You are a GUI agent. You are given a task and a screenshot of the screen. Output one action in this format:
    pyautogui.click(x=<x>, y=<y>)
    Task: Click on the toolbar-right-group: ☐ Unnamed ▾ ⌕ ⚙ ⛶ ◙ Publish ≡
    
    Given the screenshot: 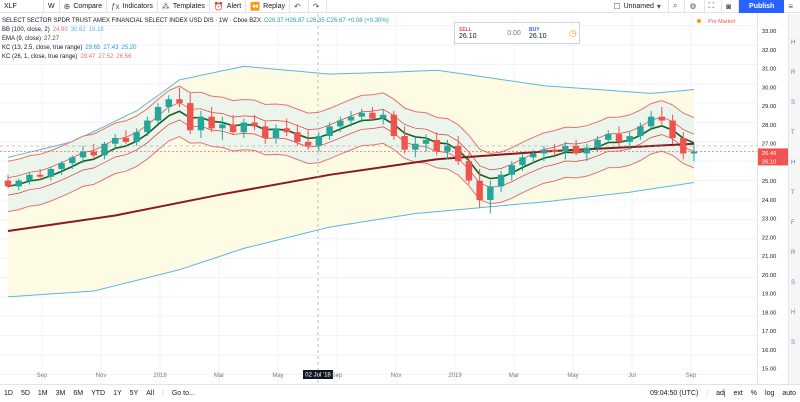 What is the action you would take?
    pyautogui.click(x=704, y=6)
    